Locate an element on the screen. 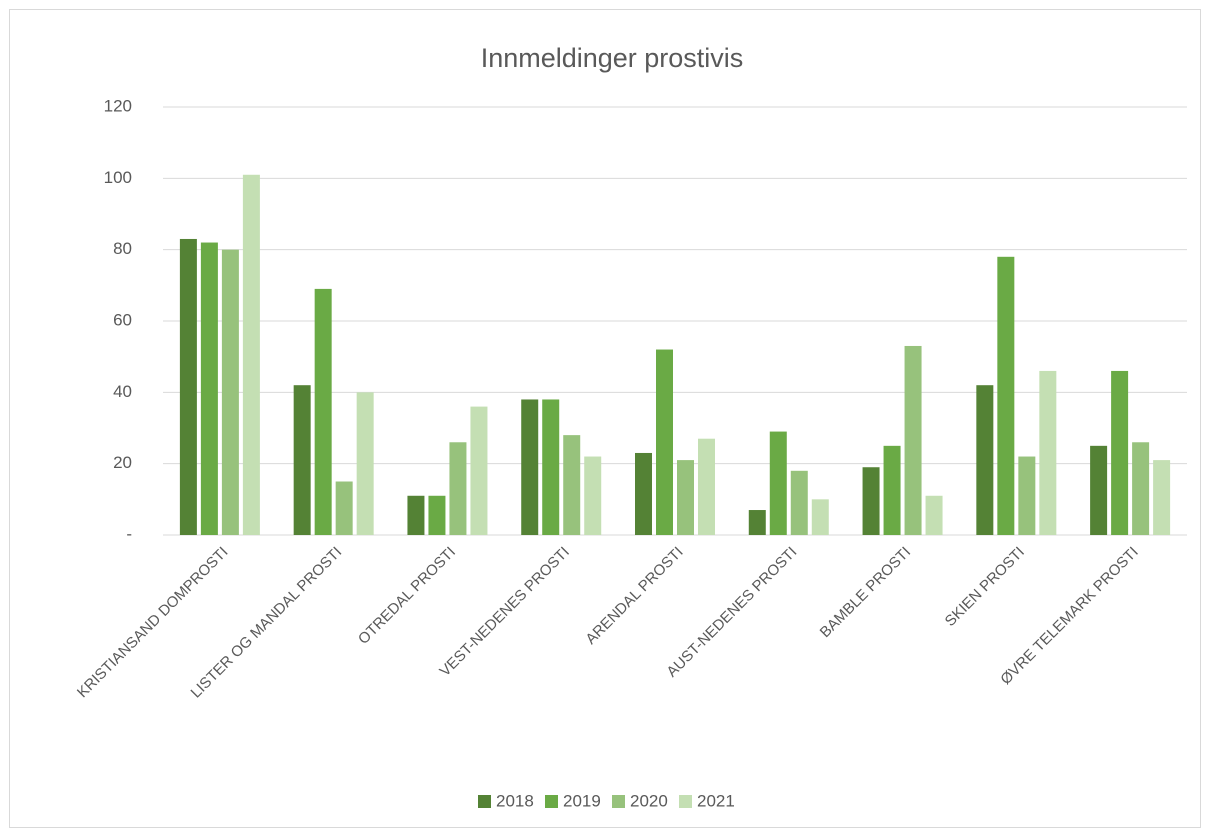  legend-label: 2021 is located at coordinates (716, 800).